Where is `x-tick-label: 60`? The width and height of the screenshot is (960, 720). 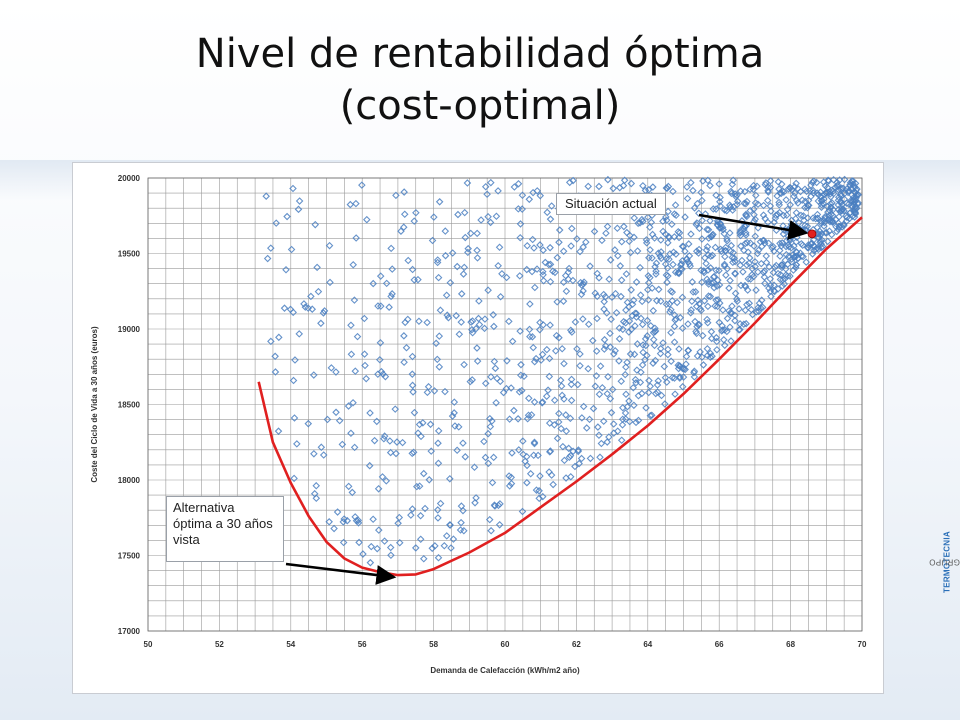 x-tick-label: 60 is located at coordinates (505, 644).